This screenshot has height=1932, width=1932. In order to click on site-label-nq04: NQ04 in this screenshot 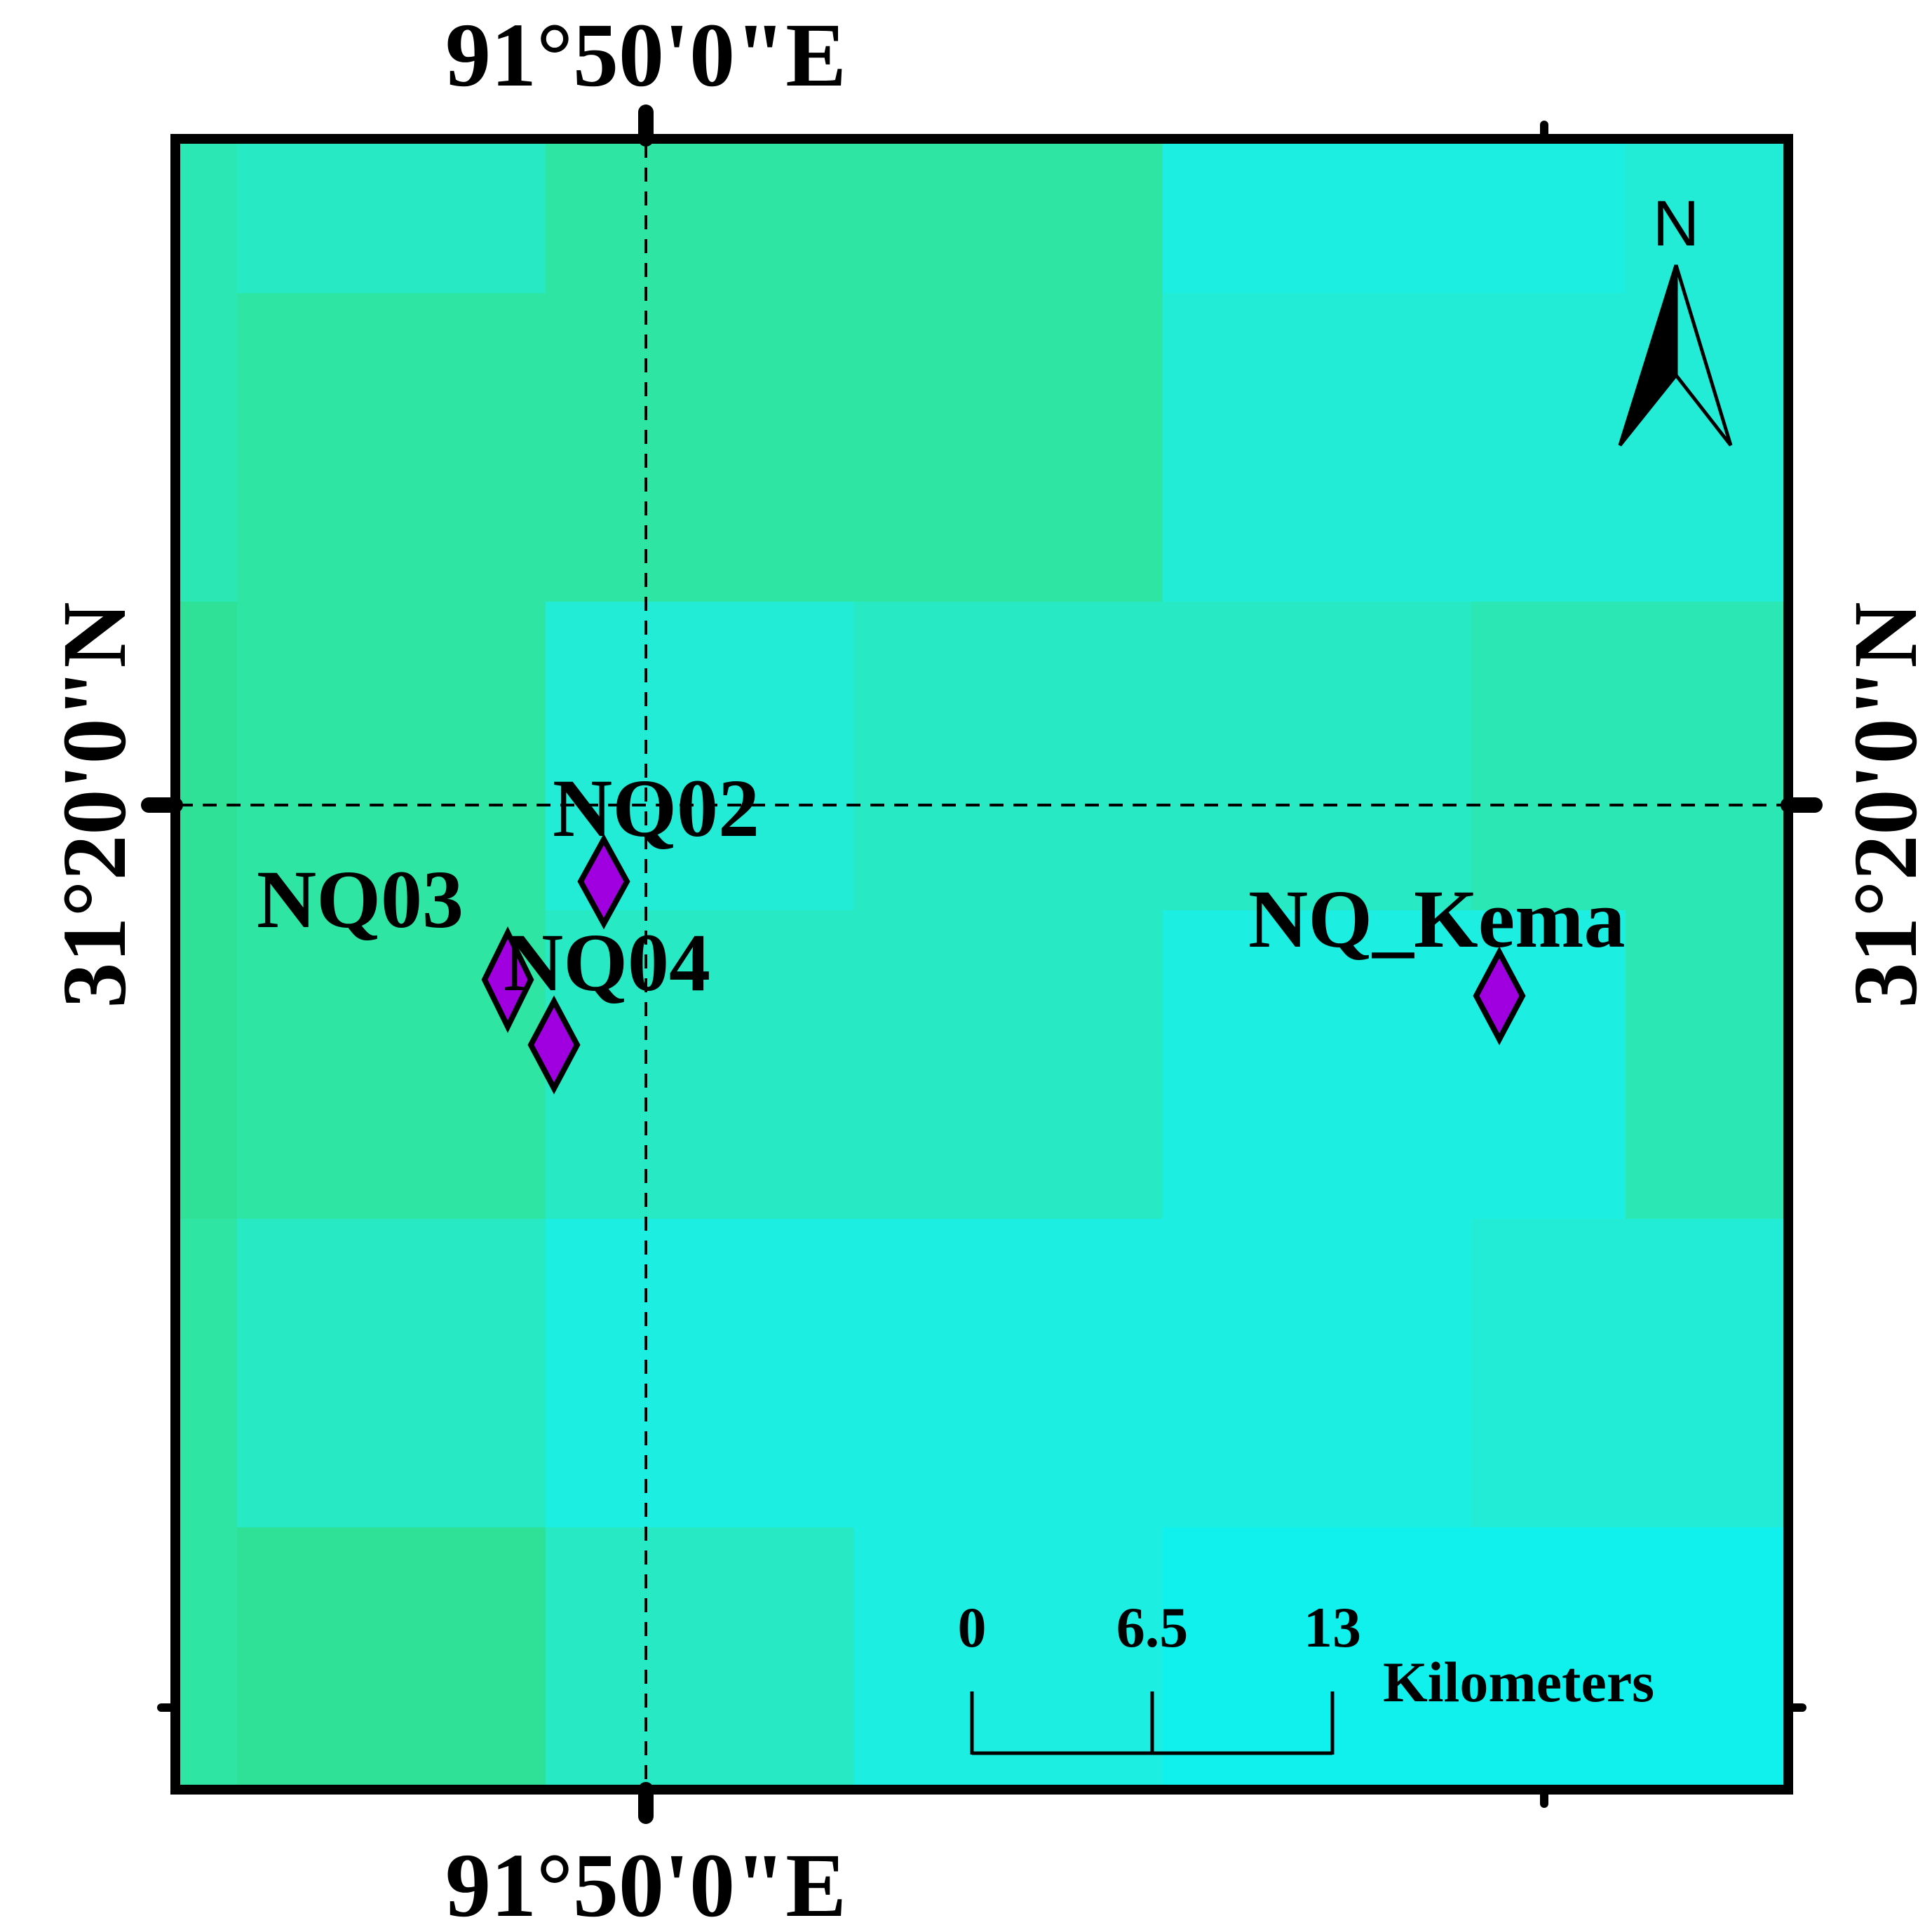, I will do `click(607, 963)`.